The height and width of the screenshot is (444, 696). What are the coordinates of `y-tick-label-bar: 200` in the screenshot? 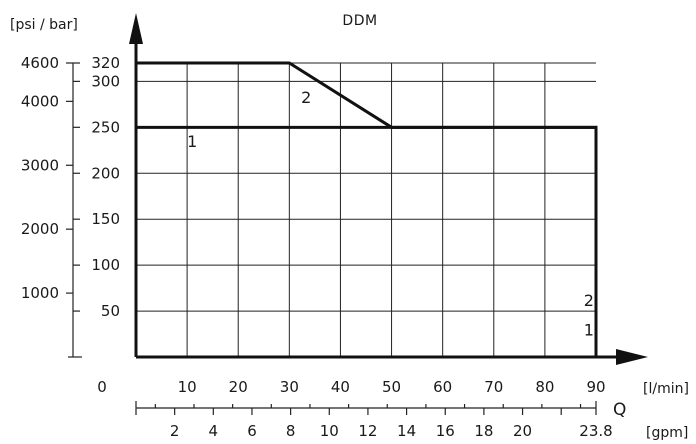 It's located at (105, 173).